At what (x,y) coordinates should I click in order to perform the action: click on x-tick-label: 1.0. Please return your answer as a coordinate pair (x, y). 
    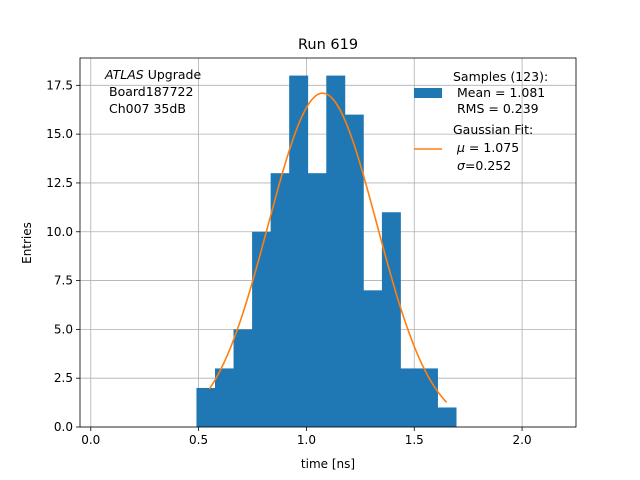
    Looking at the image, I should click on (306, 440).